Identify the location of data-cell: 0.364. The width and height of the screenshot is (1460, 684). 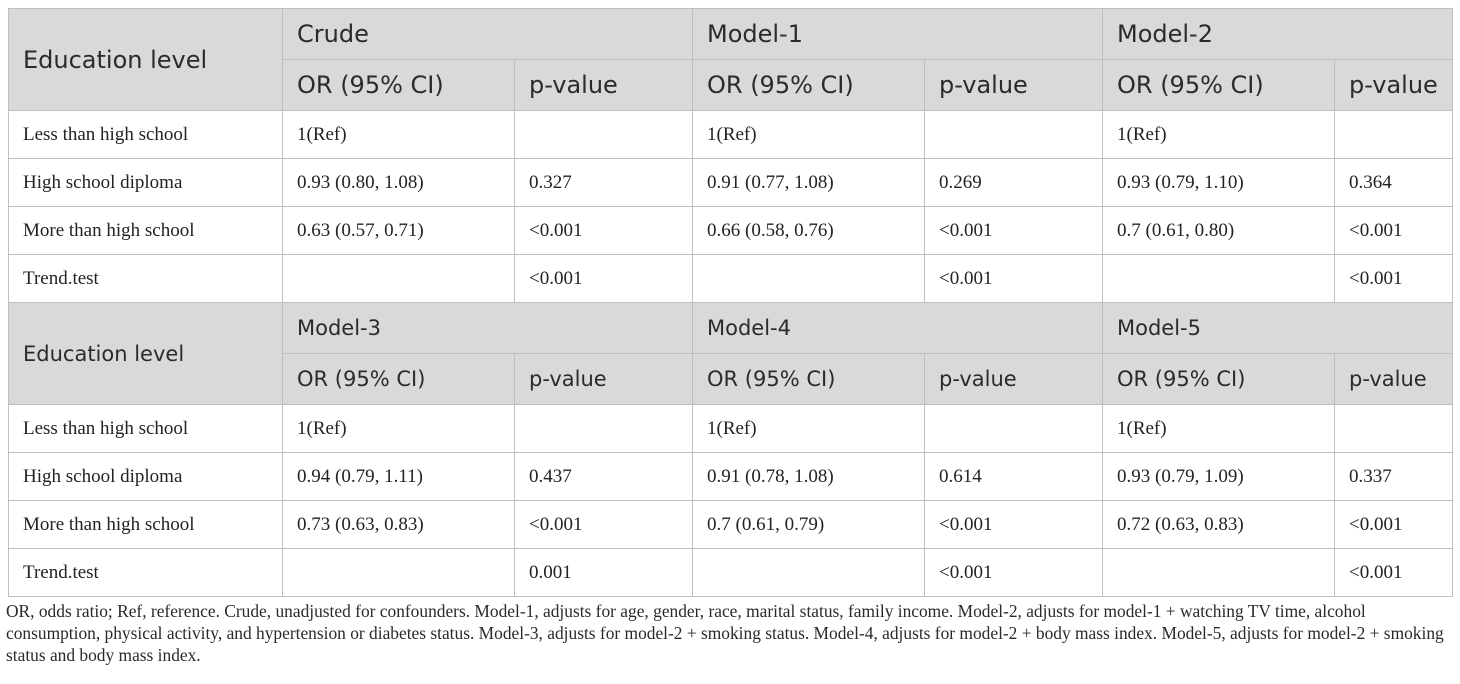
(1393, 182).